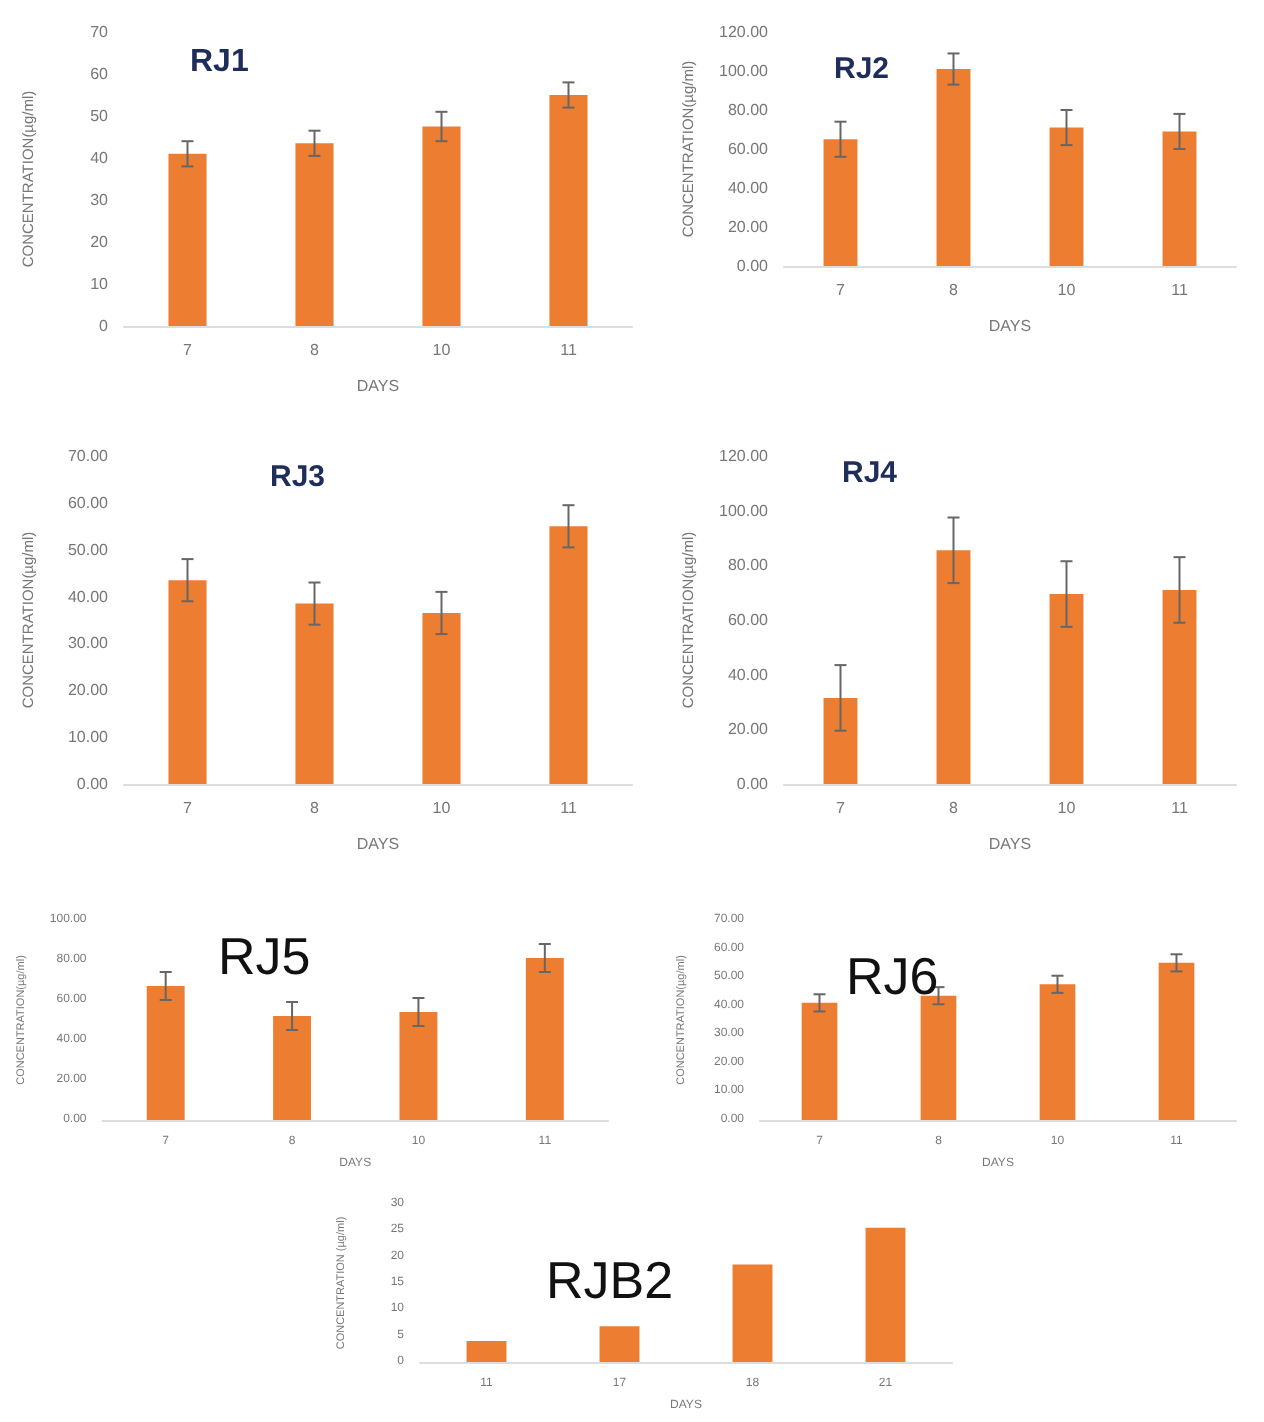  I want to click on chart-title: RJ5, so click(264, 956).